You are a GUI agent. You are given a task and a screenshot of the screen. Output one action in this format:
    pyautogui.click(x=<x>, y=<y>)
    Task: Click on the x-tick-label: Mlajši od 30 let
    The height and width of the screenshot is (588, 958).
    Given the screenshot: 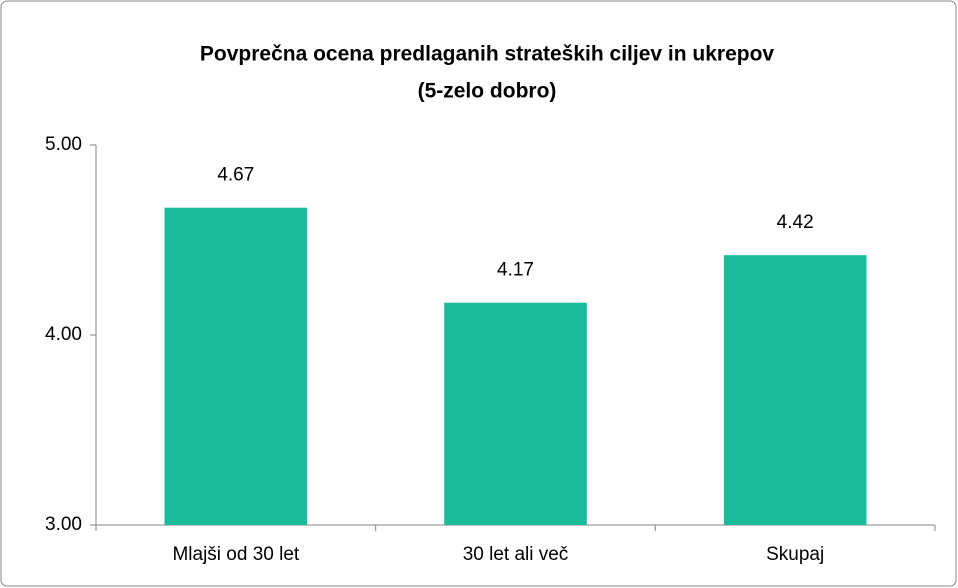 What is the action you would take?
    pyautogui.click(x=235, y=554)
    